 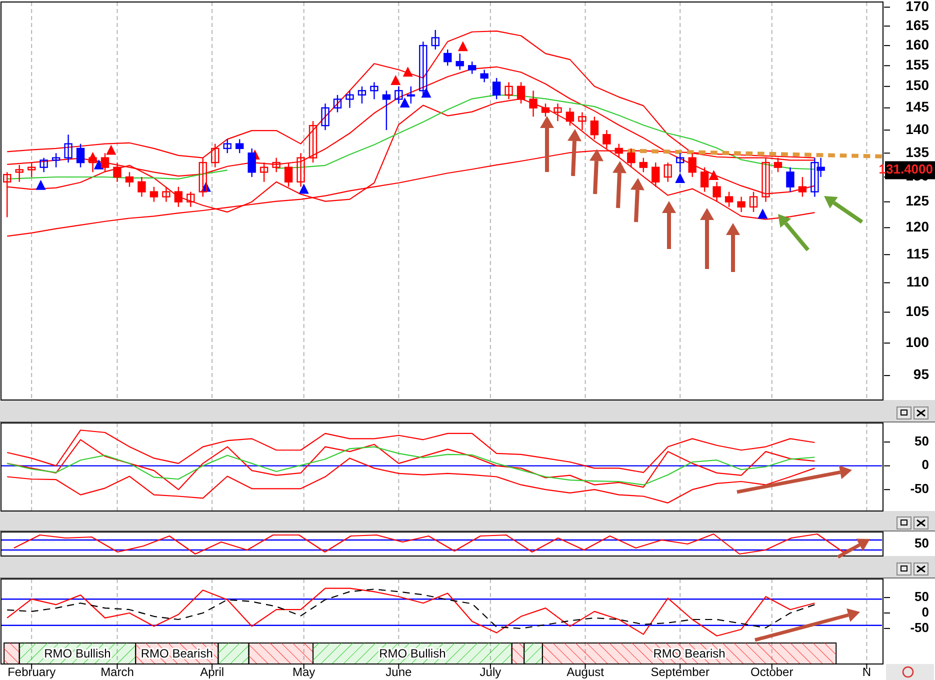 What do you see at coordinates (918, 152) in the screenshot?
I see `y-tick-label: 135` at bounding box center [918, 152].